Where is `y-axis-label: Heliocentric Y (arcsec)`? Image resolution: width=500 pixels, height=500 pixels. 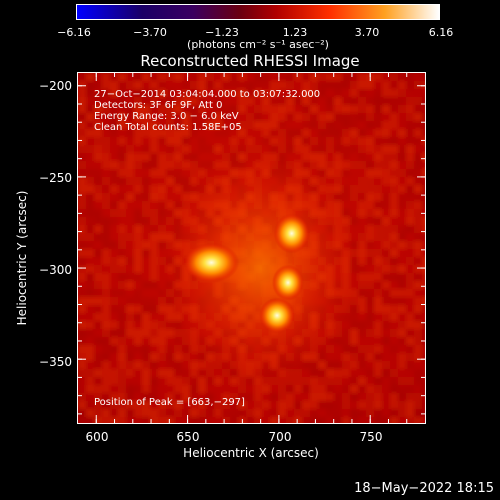
y-axis-label: Heliocentric Y (arcsec) is located at coordinates (22, 258).